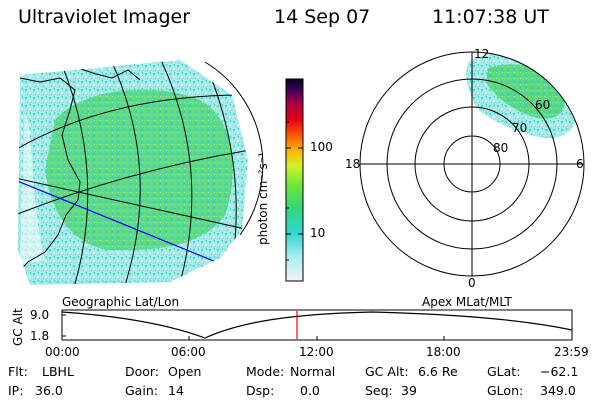 The height and width of the screenshot is (400, 600). Describe the element at coordinates (39, 336) in the screenshot. I see `alt-ytick-low: 1.8` at that location.